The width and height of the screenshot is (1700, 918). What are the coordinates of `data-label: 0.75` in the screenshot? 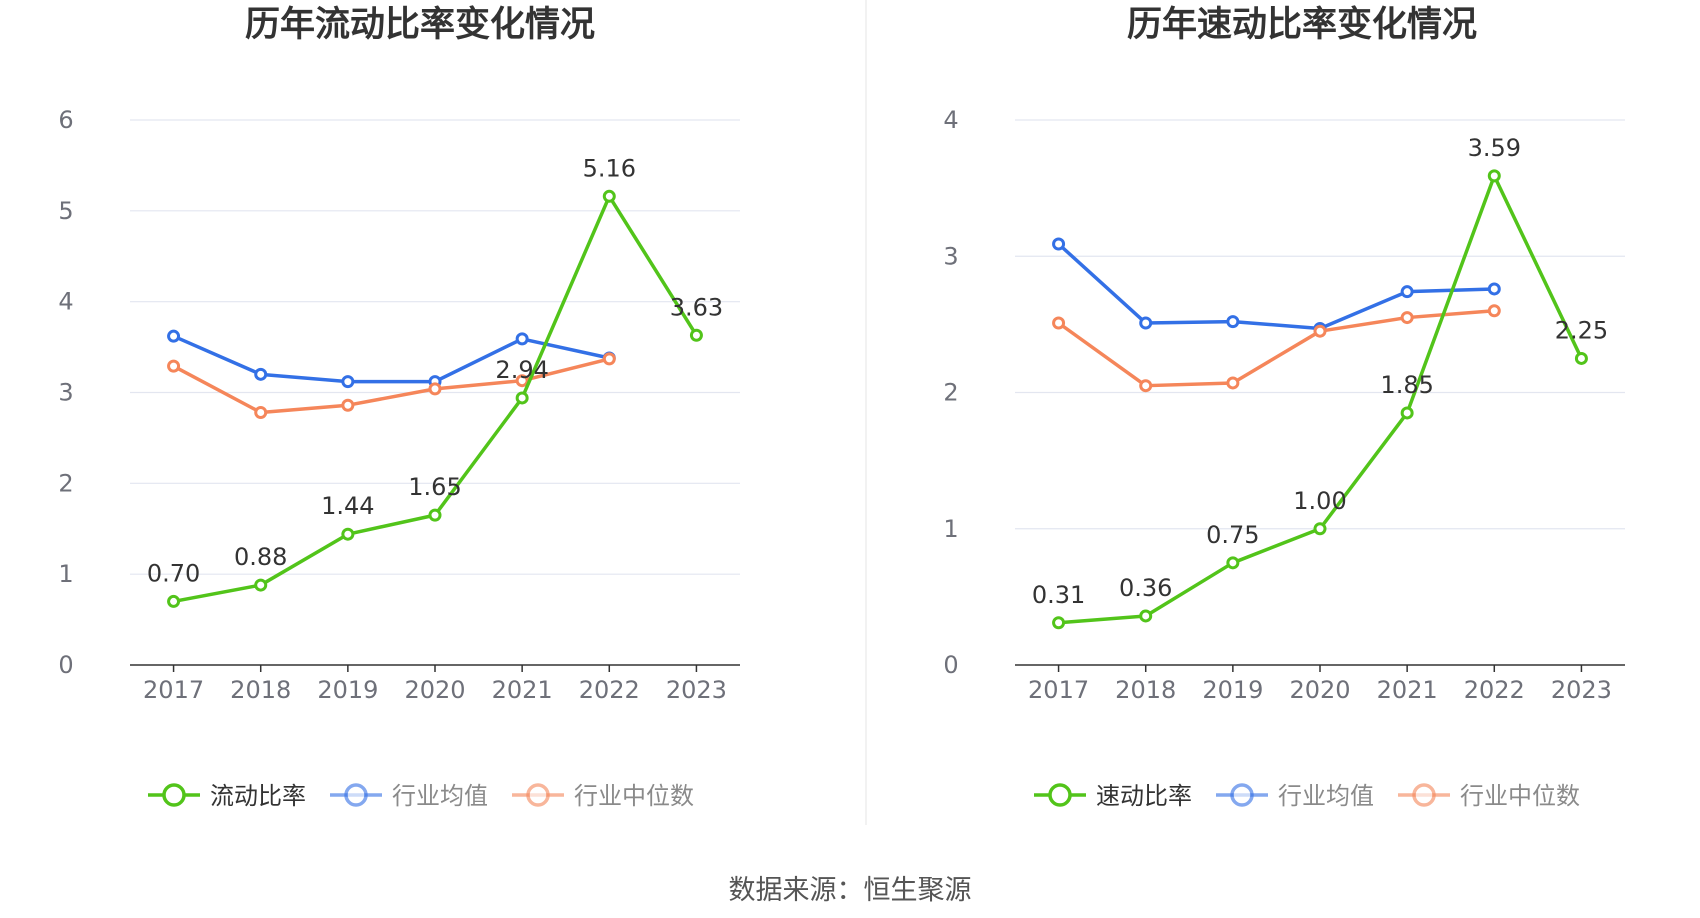 It's located at (1232, 535).